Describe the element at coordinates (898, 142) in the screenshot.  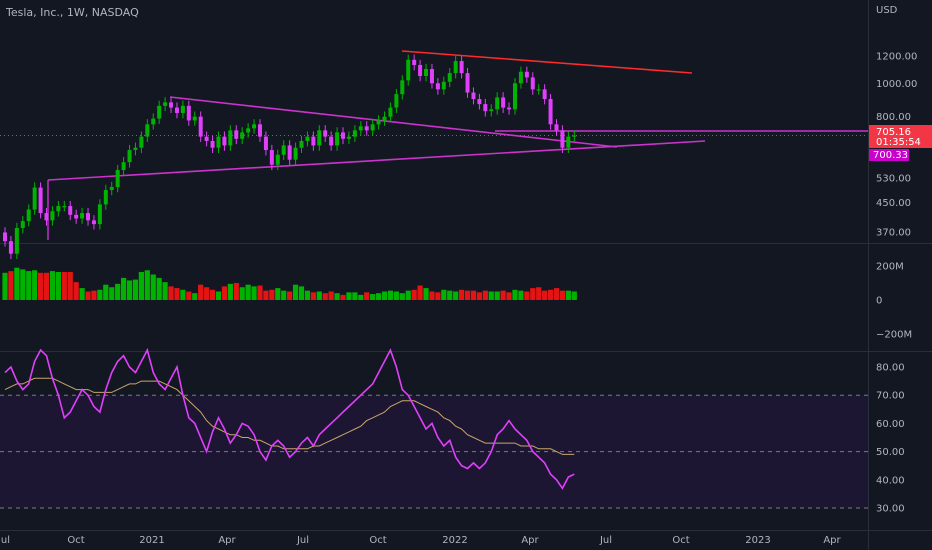
I see `countdown-value: 01:35:54` at that location.